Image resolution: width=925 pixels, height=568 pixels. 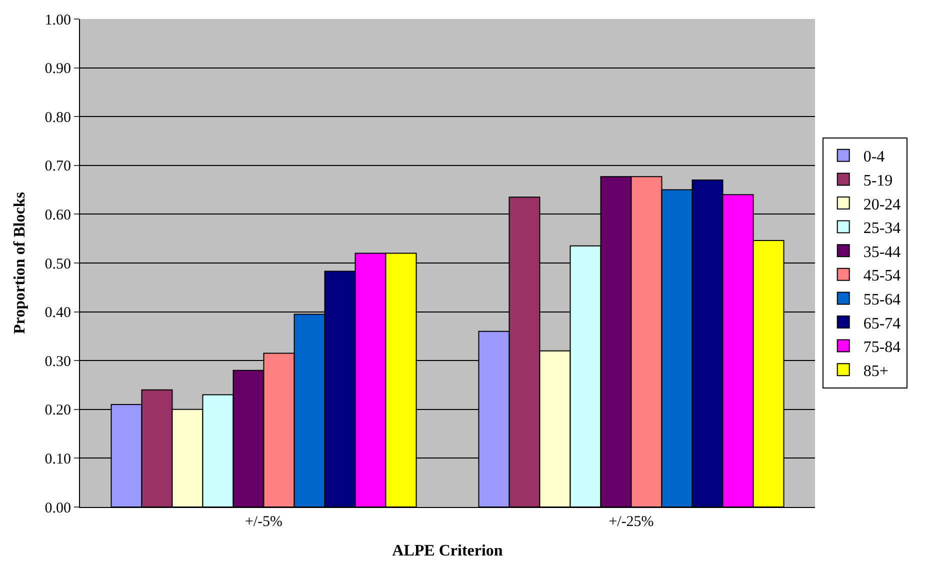 What do you see at coordinates (57, 20) in the screenshot?
I see `y-tick-label: 1.00` at bounding box center [57, 20].